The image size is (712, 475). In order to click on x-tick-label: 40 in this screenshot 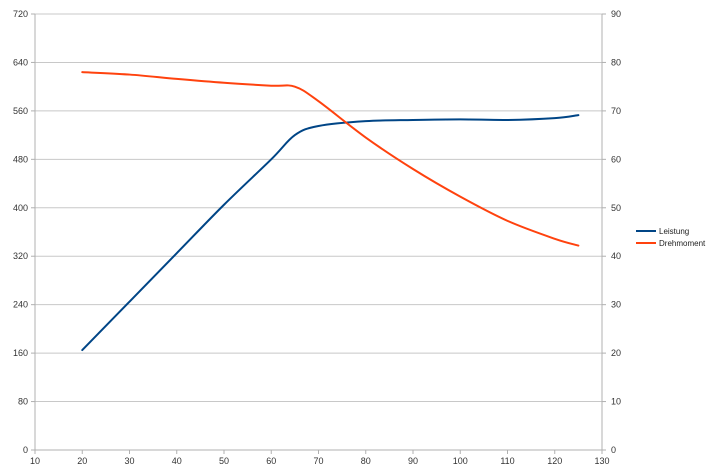, I will do `click(177, 461)`.